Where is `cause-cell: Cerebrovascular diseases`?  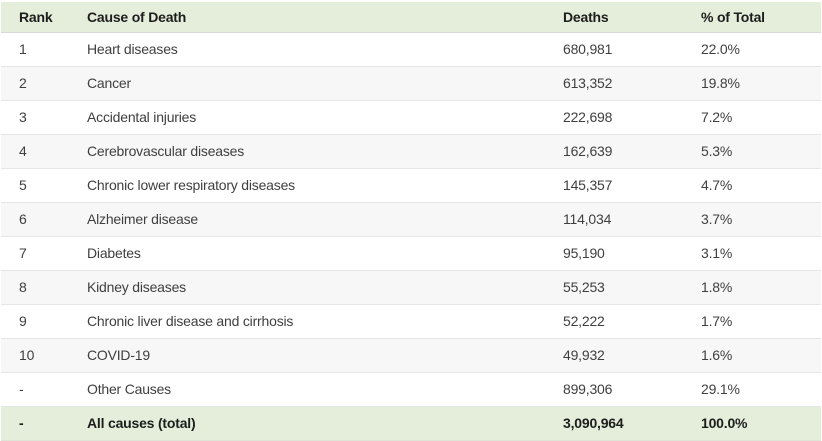
cause-cell: Cerebrovascular diseases is located at coordinates (166, 151).